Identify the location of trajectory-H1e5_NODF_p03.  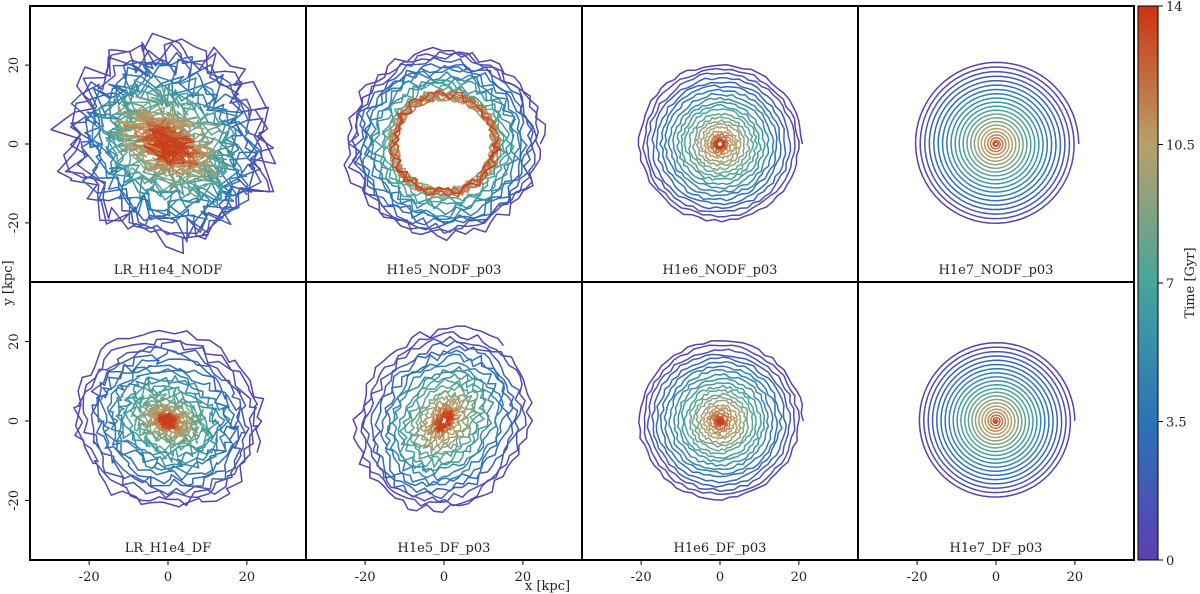
(445, 144).